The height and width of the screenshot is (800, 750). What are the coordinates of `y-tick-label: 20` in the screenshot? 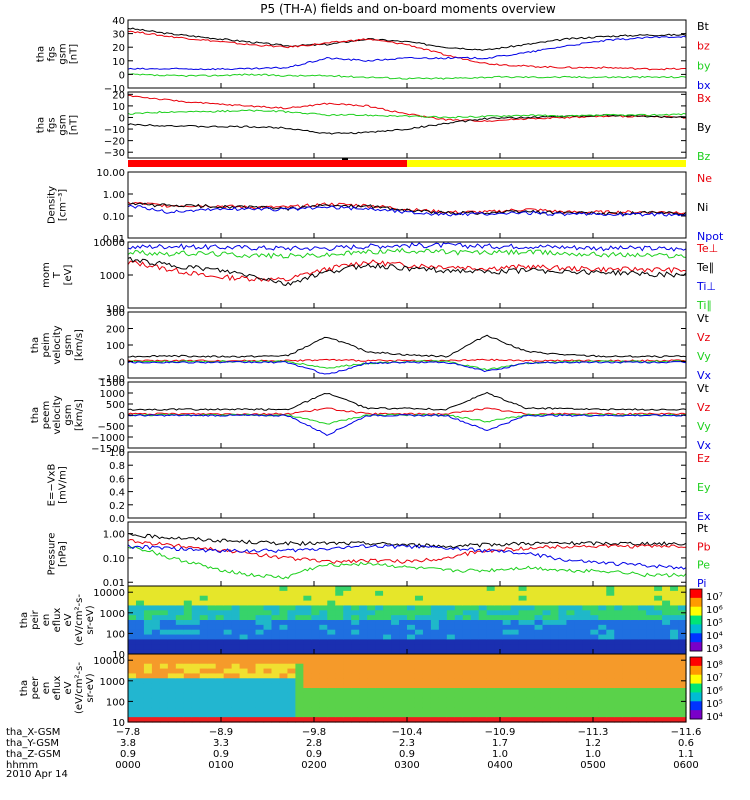 It's located at (118, 48).